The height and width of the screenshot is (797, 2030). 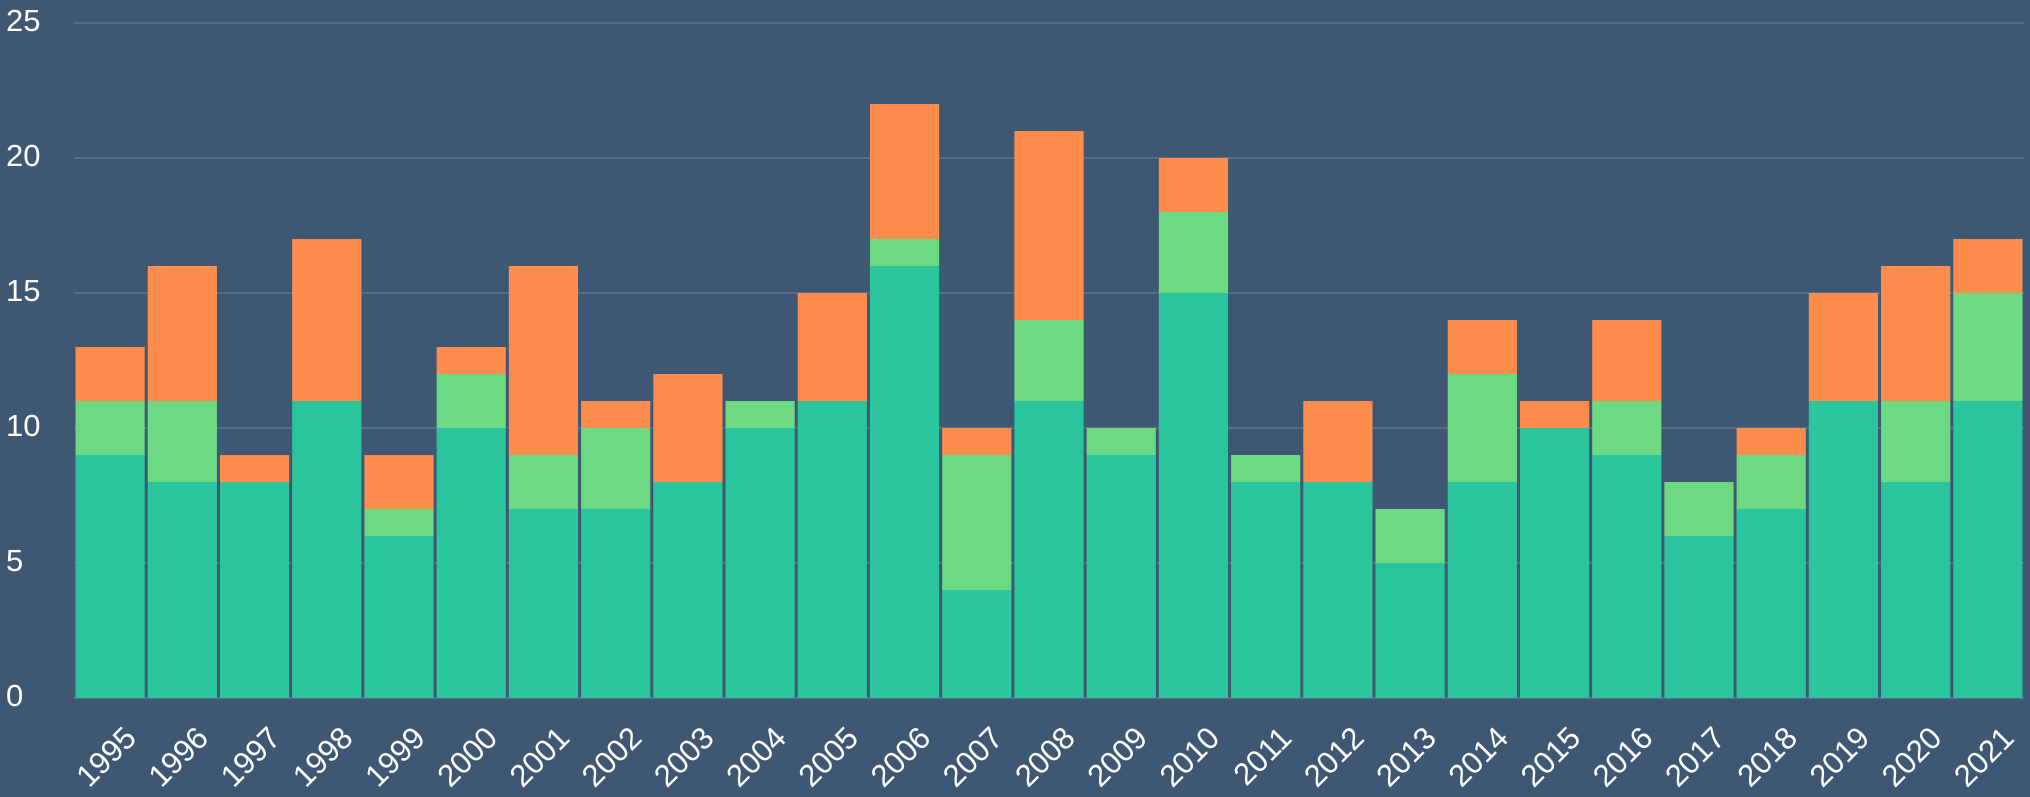 I want to click on x-tick-label: 2017, so click(x=1695, y=757).